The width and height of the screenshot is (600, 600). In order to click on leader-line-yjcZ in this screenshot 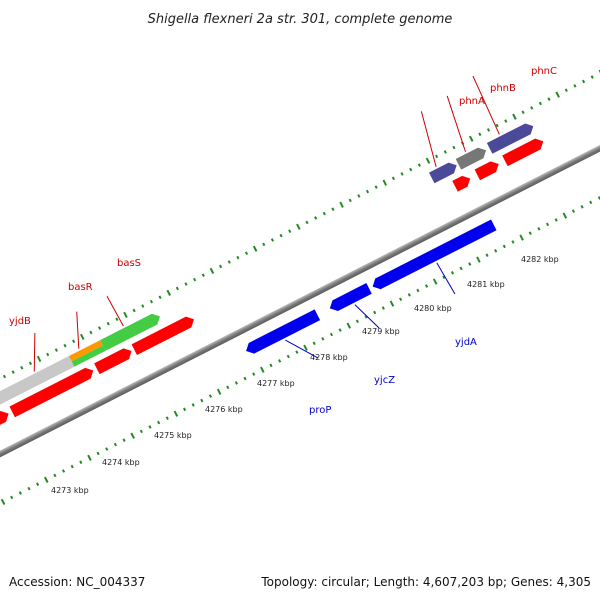, I will do `click(367, 316)`.